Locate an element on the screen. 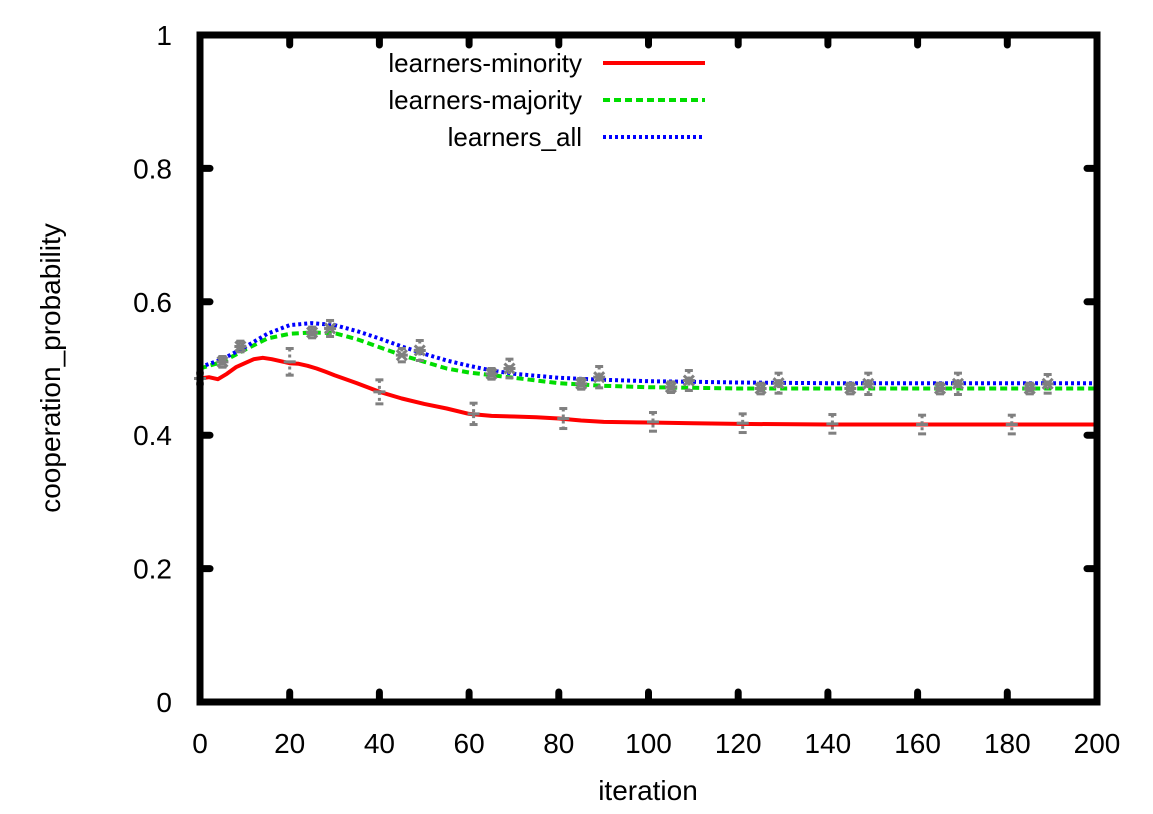 The image size is (1153, 814). y-tick-label: 1 is located at coordinates (164, 35).